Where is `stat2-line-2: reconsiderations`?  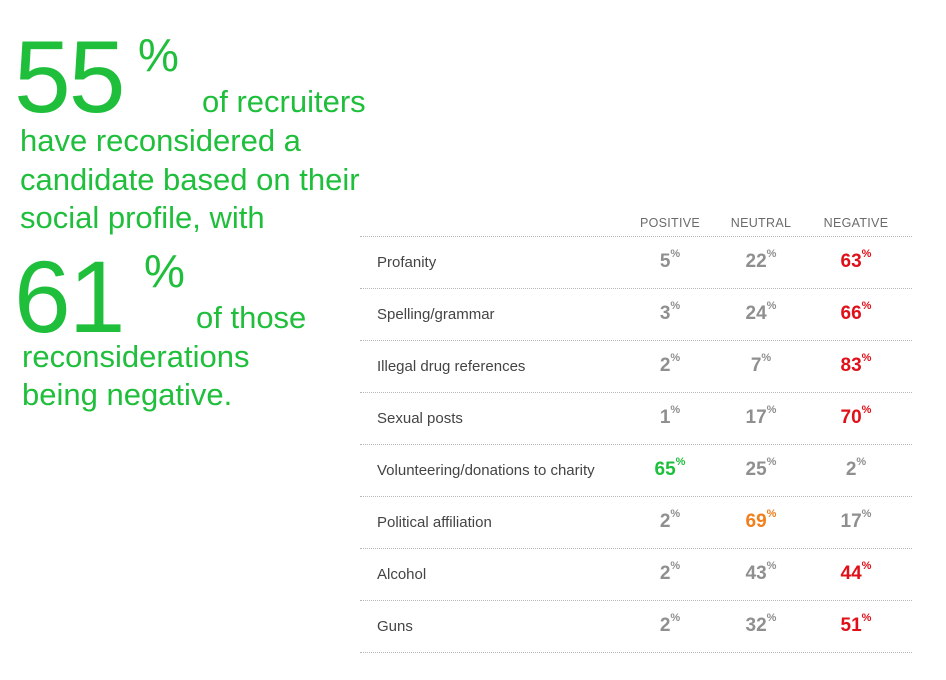 stat2-line-2: reconsiderations is located at coordinates (136, 356).